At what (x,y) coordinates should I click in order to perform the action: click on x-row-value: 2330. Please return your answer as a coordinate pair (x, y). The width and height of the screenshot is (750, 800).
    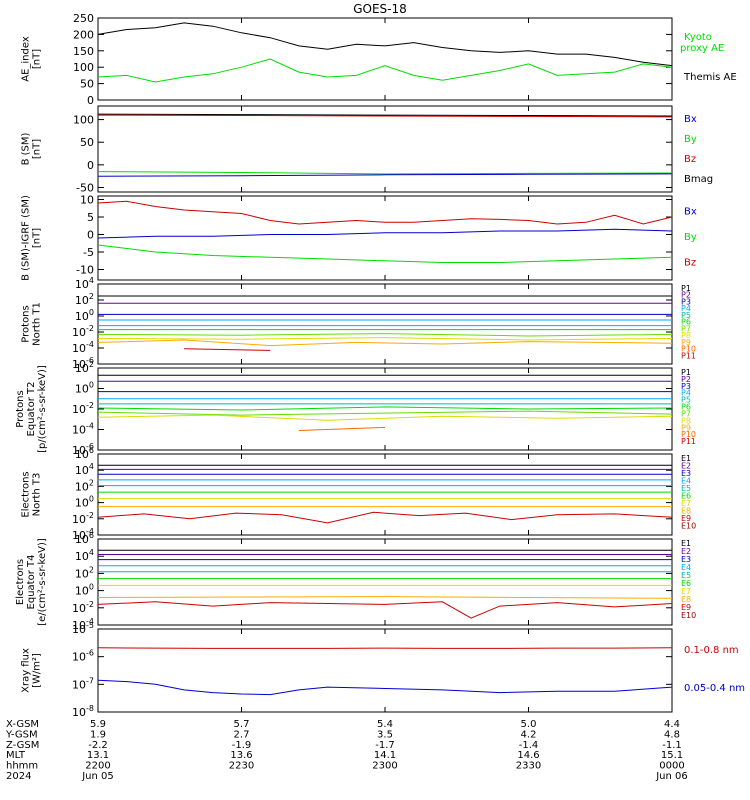
    Looking at the image, I should click on (528, 766).